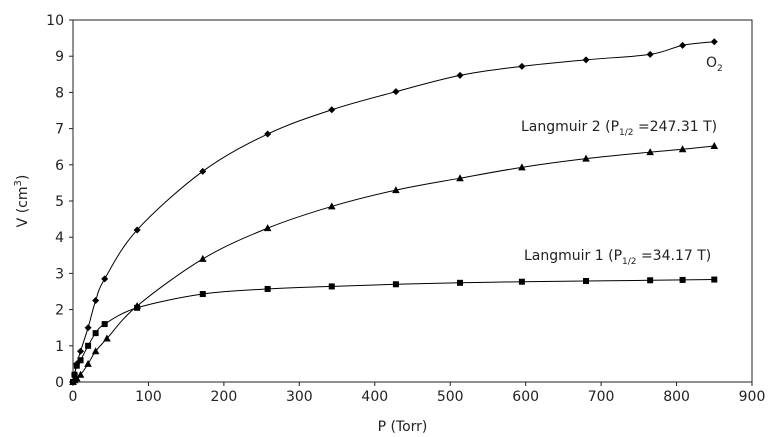 This screenshot has height=437, width=769. I want to click on x-tick-label: 400, so click(374, 397).